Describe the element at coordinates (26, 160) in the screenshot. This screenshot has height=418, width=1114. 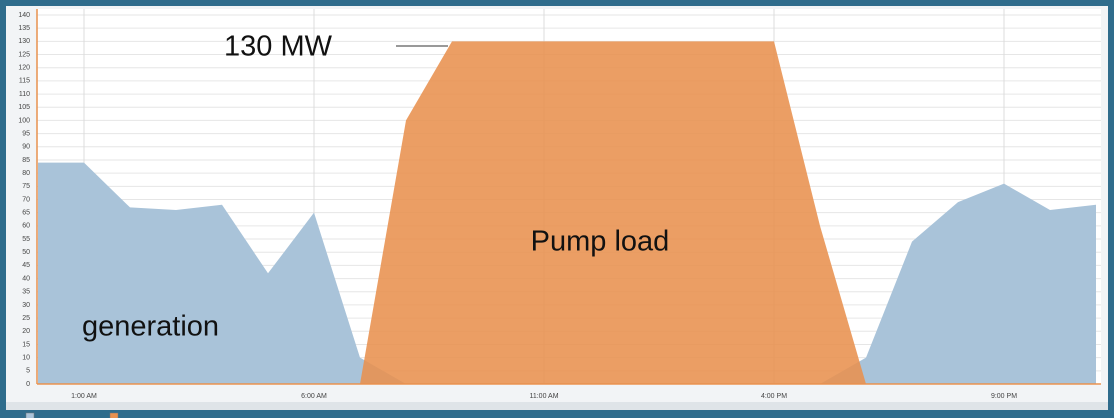
I see `y-tick-label: 85` at that location.